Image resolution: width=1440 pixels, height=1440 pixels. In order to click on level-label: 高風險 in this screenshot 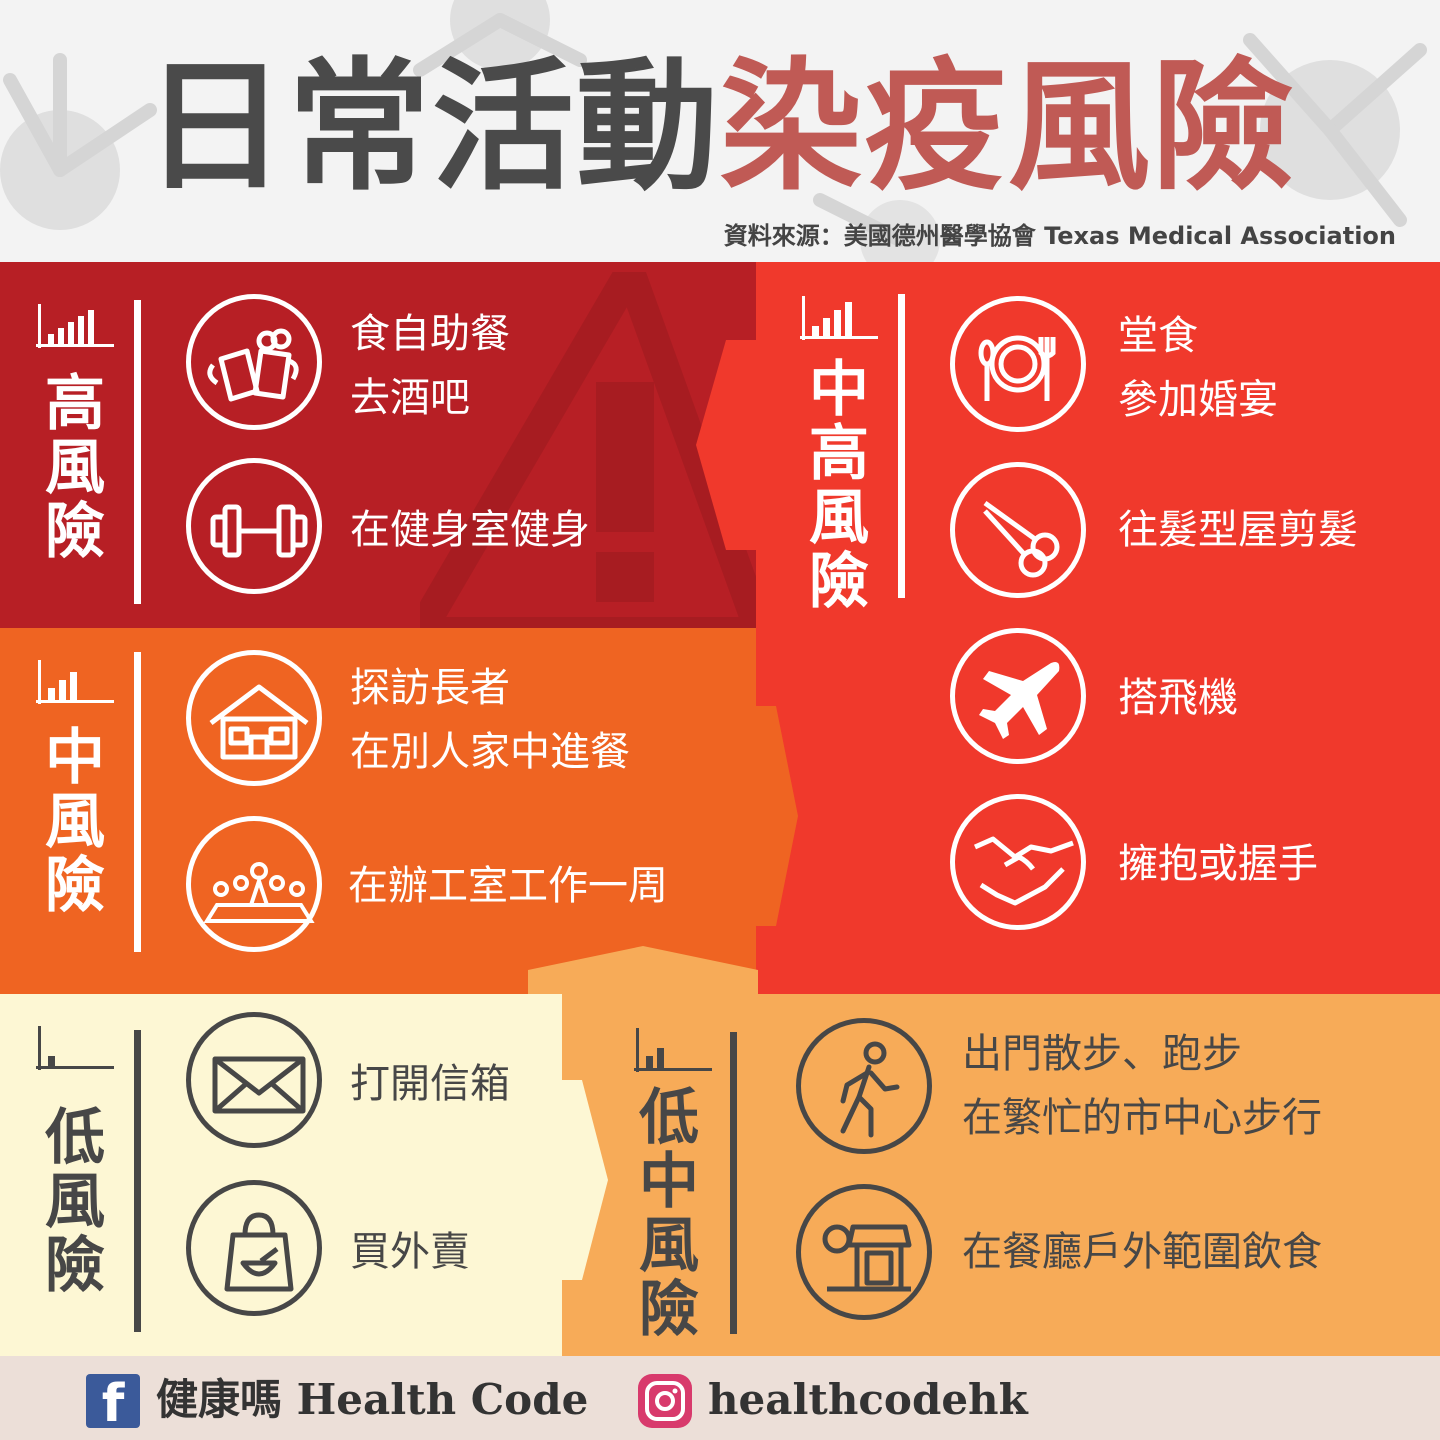, I will do `click(75, 468)`.